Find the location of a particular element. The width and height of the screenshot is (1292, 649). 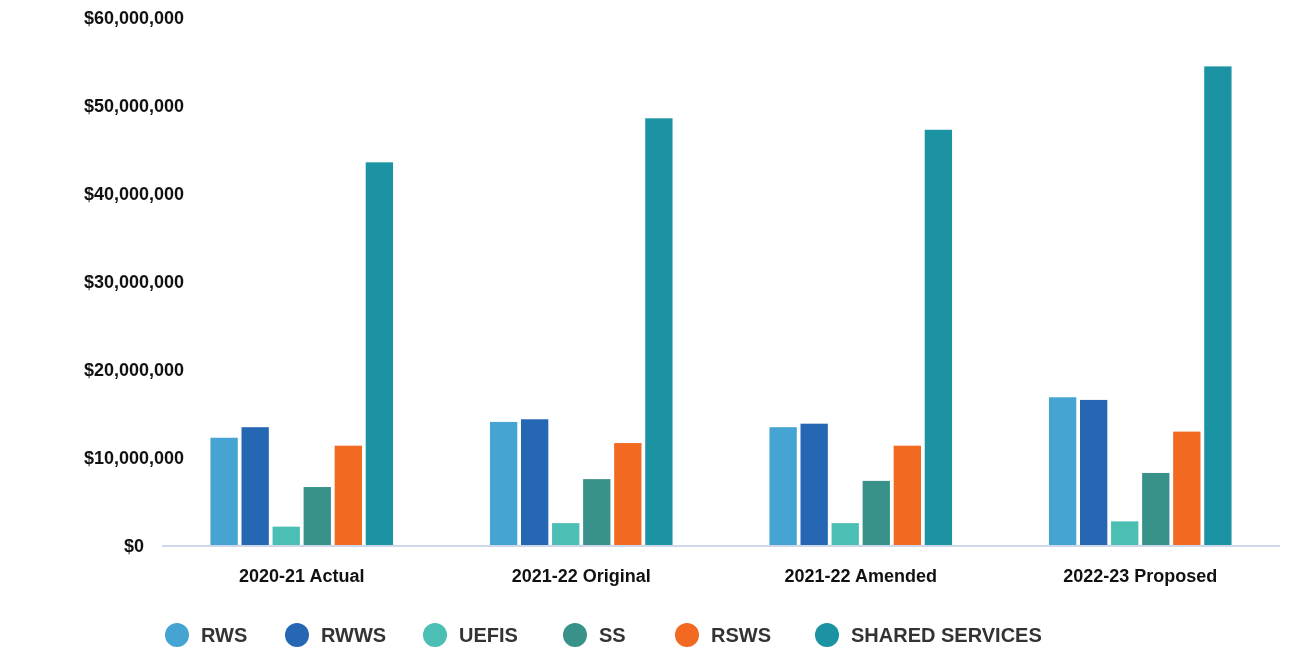

legend-label: RWS is located at coordinates (224, 635).